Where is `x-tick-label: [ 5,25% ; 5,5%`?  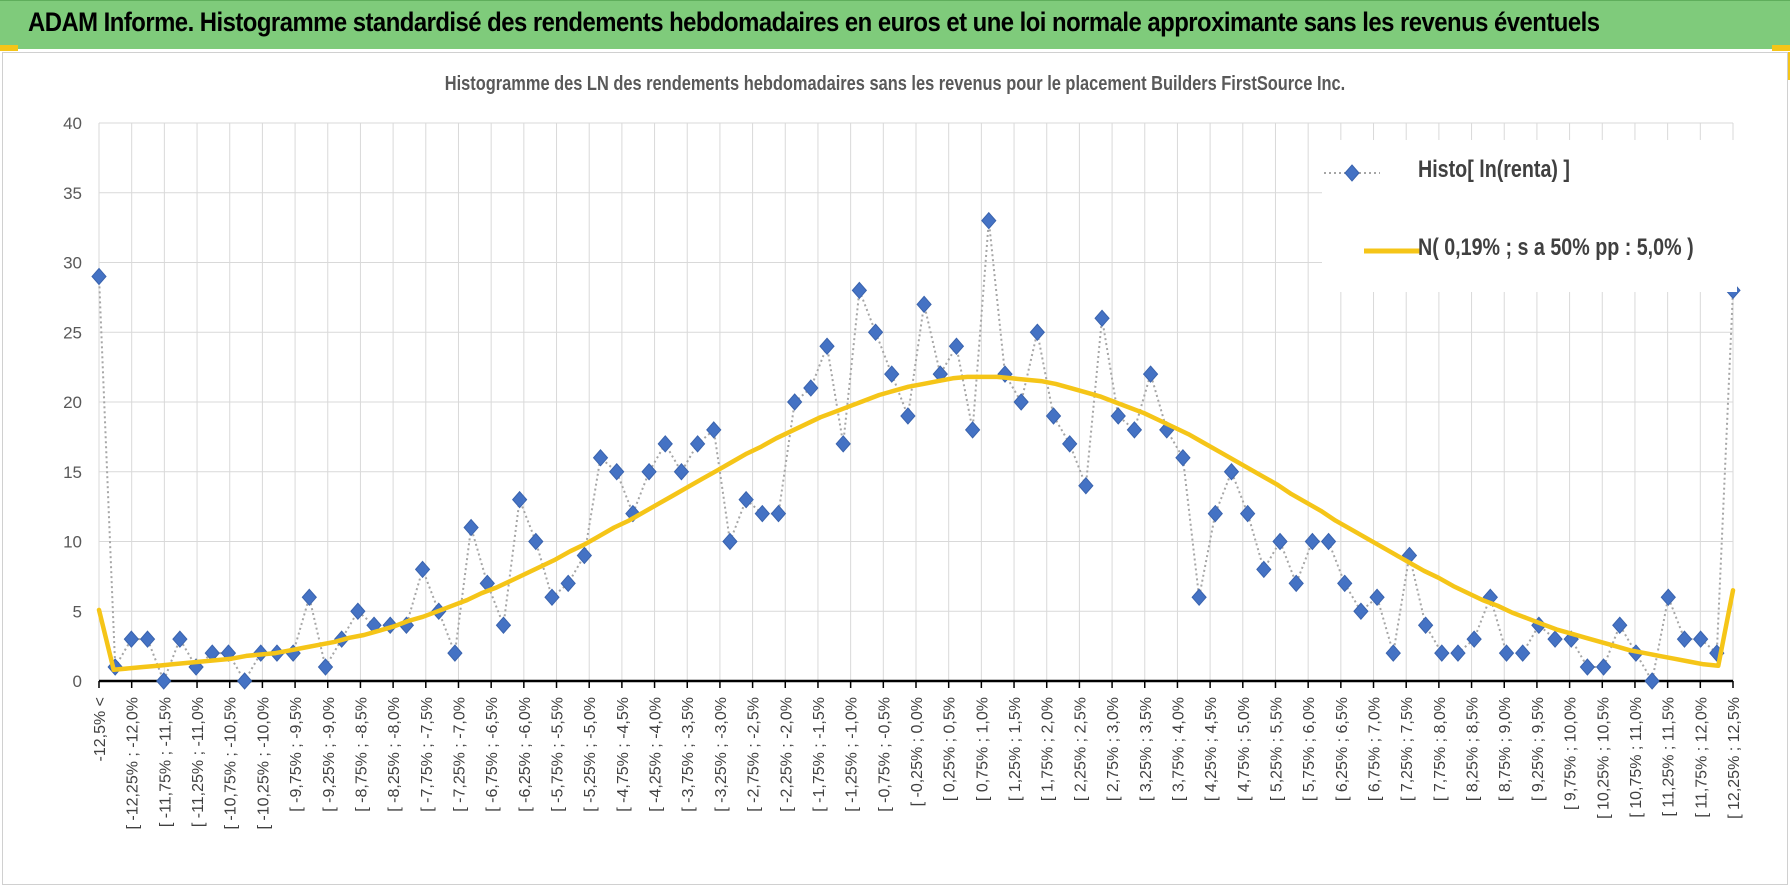 x-tick-label: [ 5,25% ; 5,5% is located at coordinates (1276, 749).